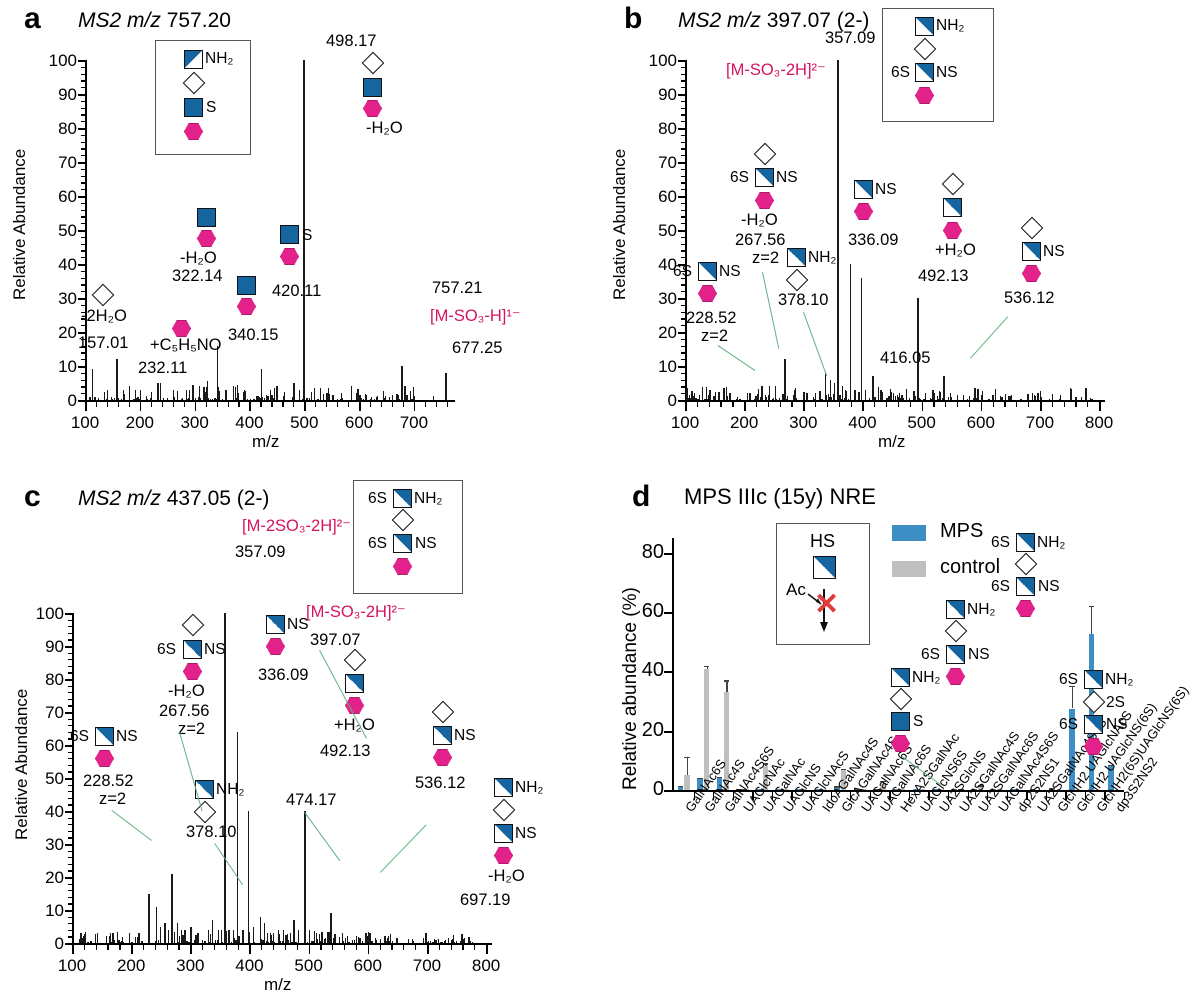 This screenshot has width=1200, height=995. Describe the element at coordinates (85, 423) in the screenshot. I see `xtick-label: 100` at that location.